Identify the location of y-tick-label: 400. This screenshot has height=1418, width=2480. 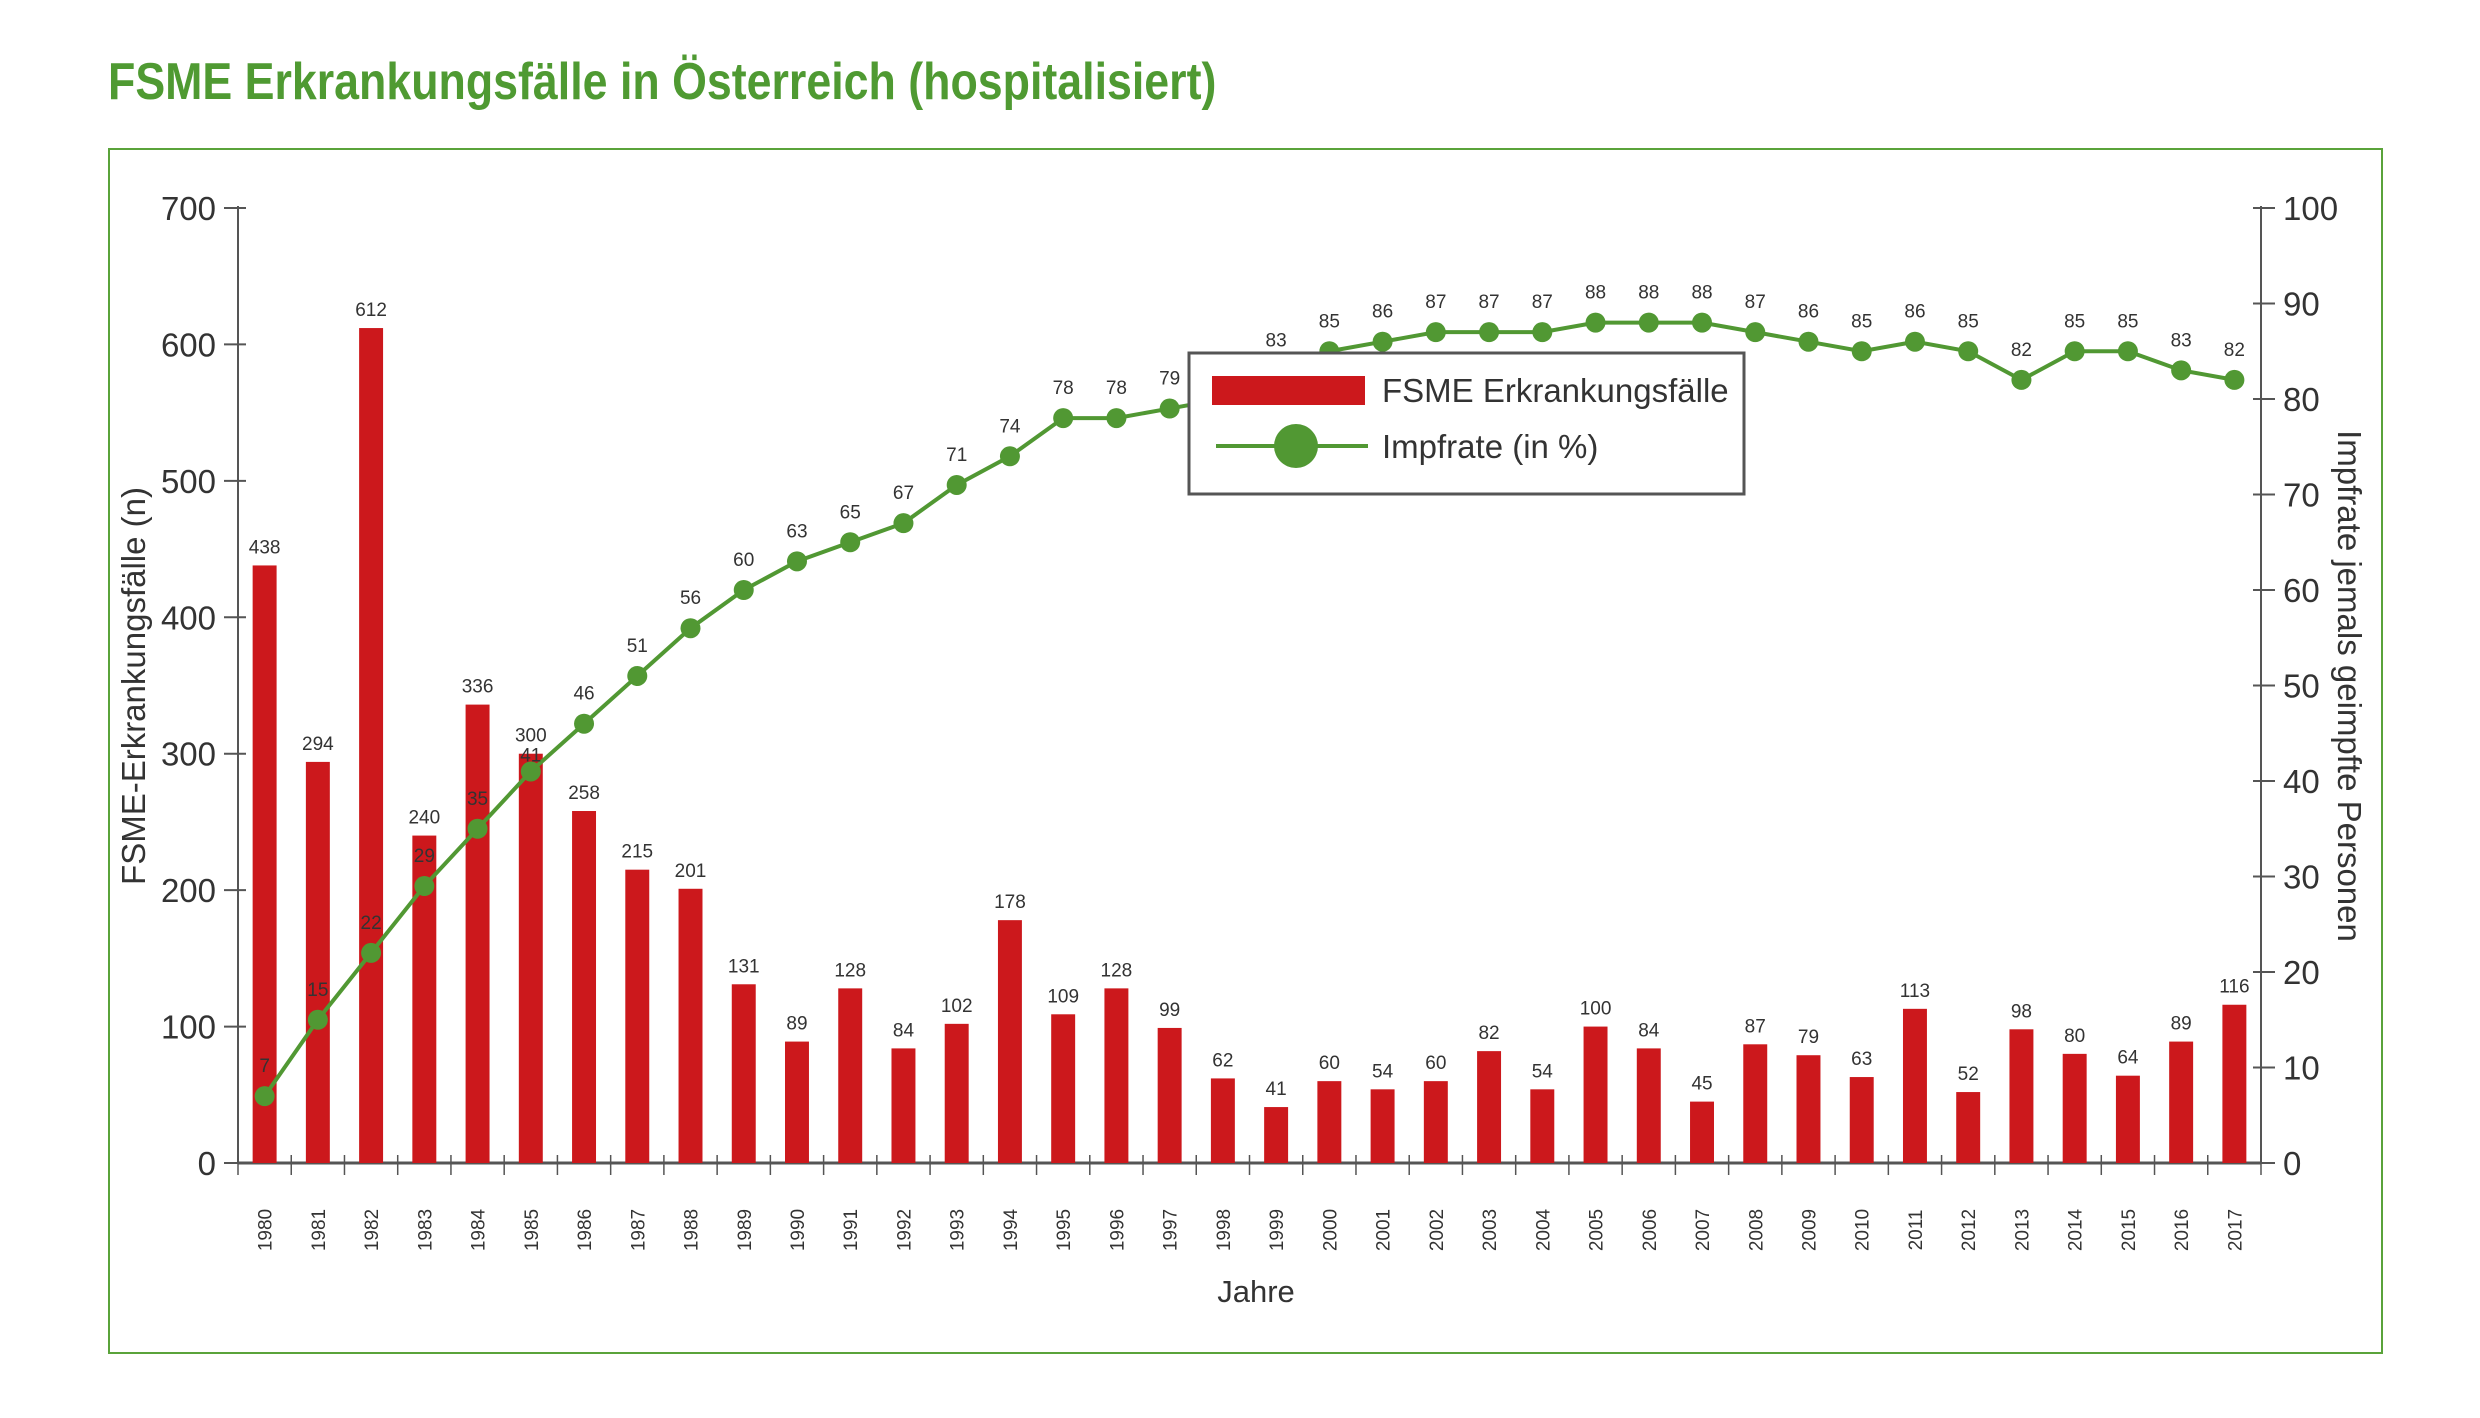
(188, 617).